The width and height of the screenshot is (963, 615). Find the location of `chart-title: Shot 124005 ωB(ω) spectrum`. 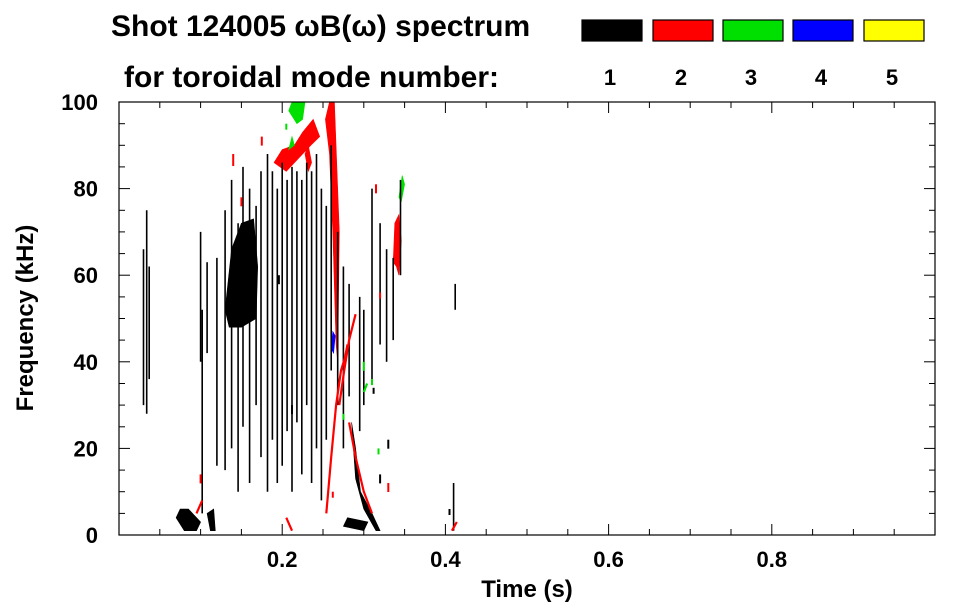

chart-title: Shot 124005 ωB(ω) spectrum is located at coordinates (320, 26).